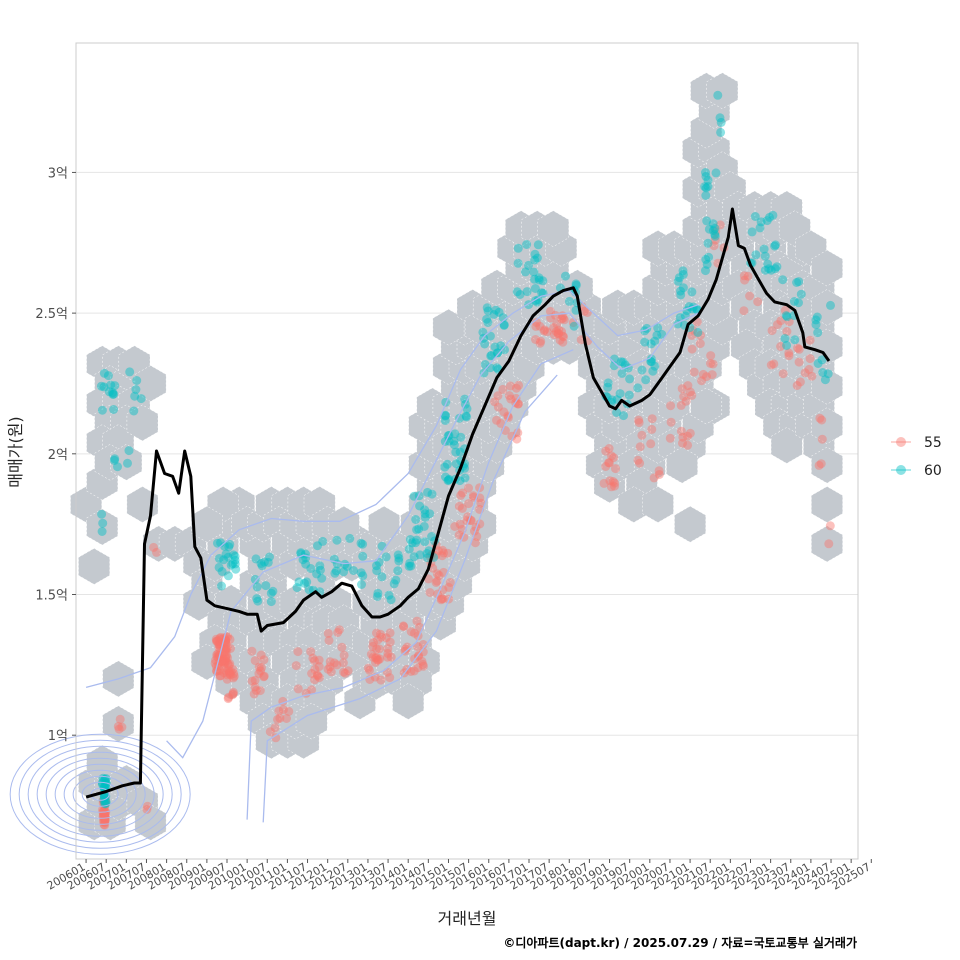  I want to click on kde-contour-ring, so click(100, 794).